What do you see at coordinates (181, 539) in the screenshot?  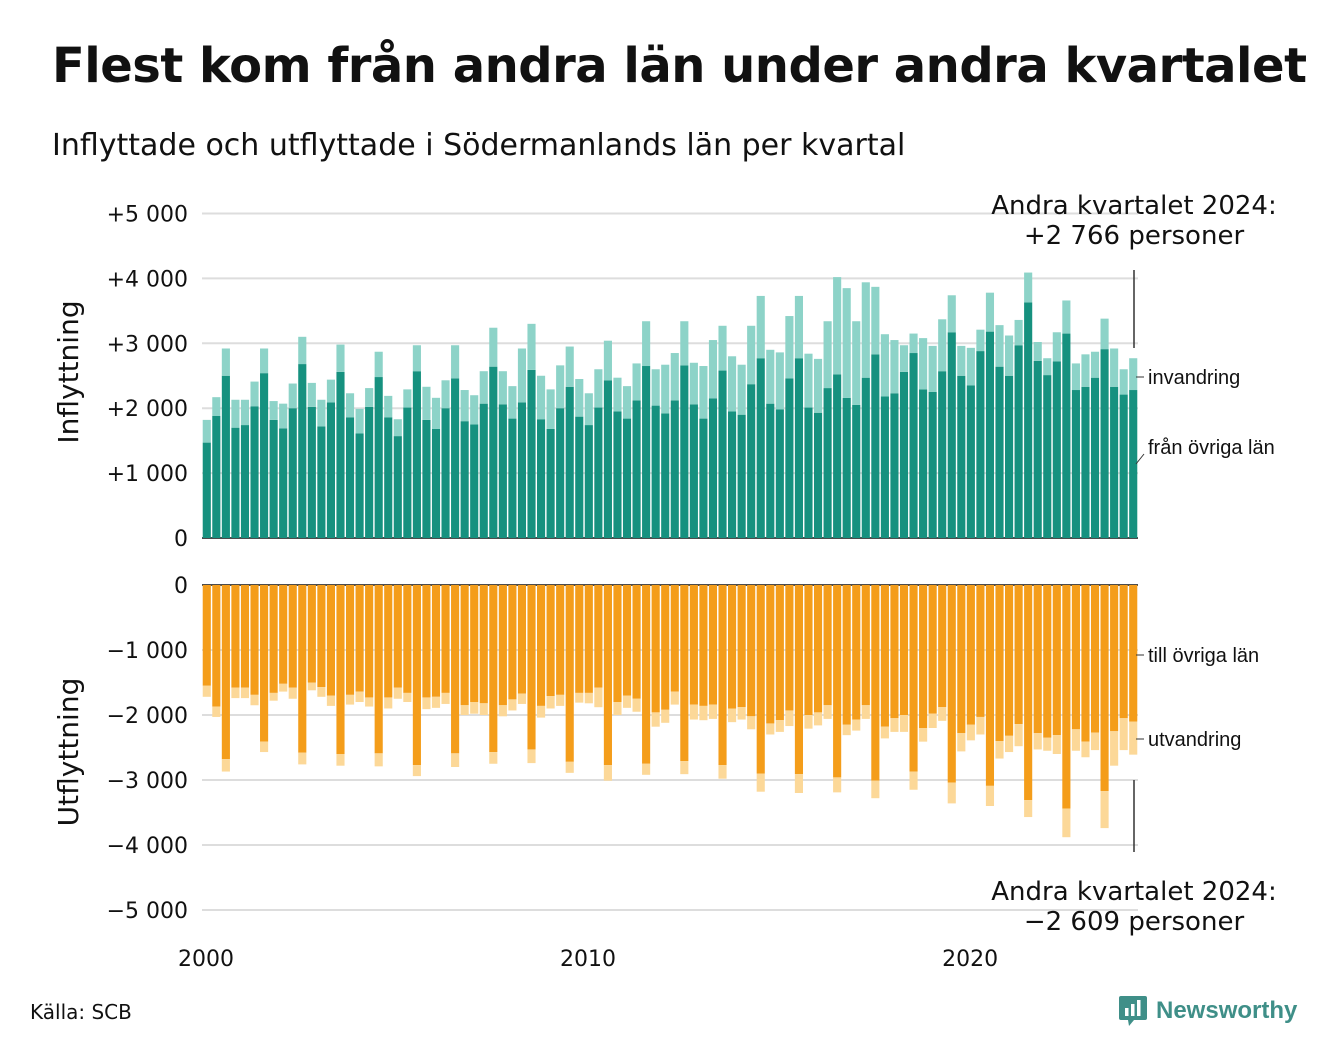 I see `top-y-tick-label: 0` at bounding box center [181, 539].